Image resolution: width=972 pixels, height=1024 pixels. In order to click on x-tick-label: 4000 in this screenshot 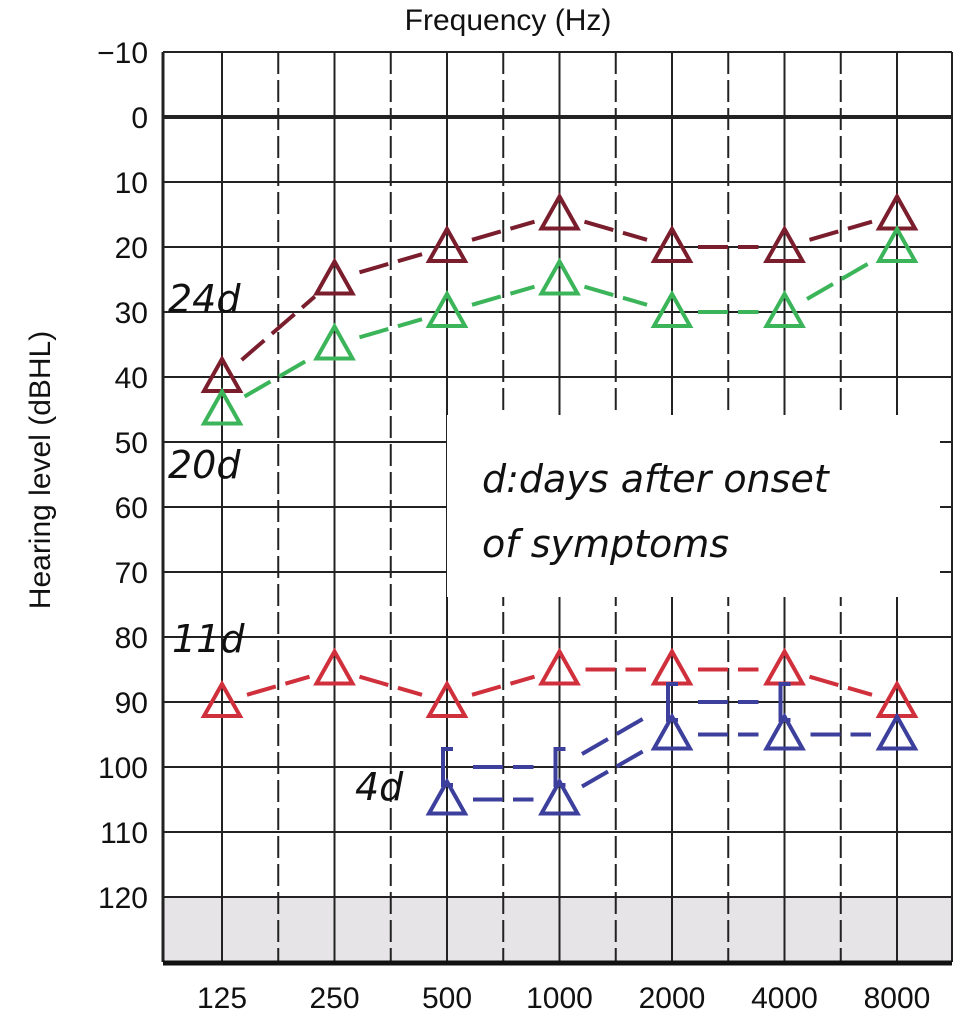, I will do `click(784, 998)`.